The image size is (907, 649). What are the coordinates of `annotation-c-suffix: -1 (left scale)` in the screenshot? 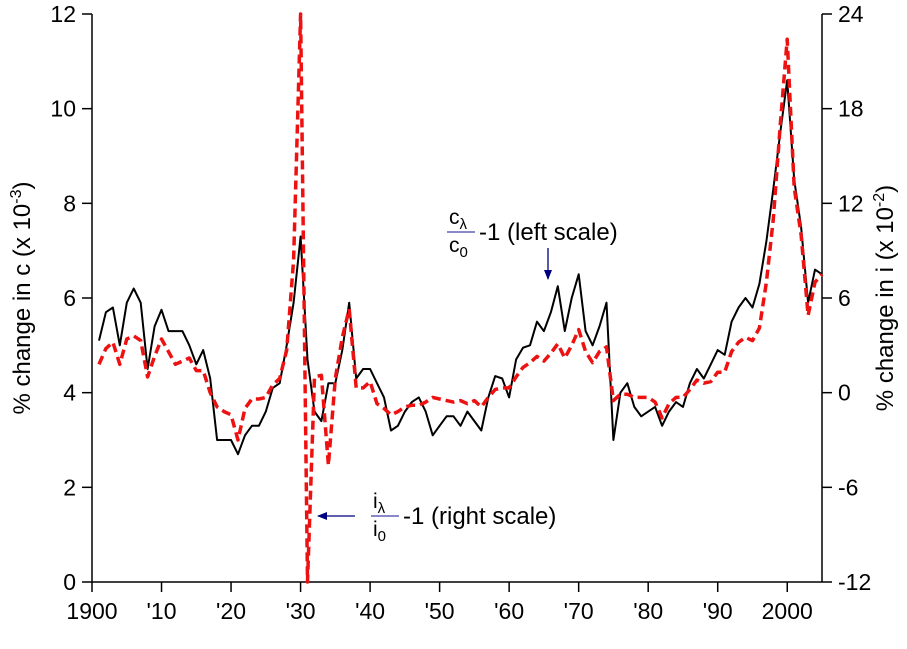 It's located at (548, 232).